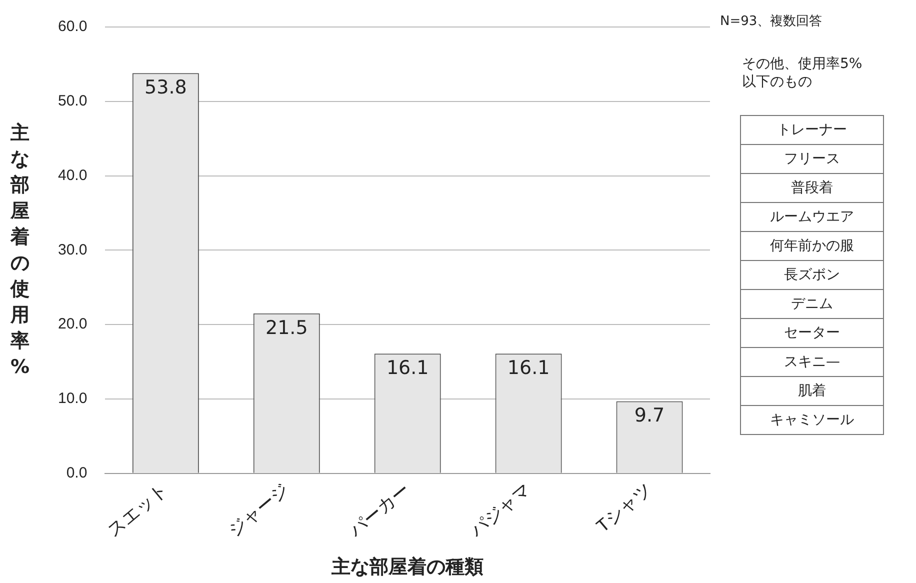 The width and height of the screenshot is (916, 583). What do you see at coordinates (812, 275) in the screenshot?
I see `text: 長ズボン` at bounding box center [812, 275].